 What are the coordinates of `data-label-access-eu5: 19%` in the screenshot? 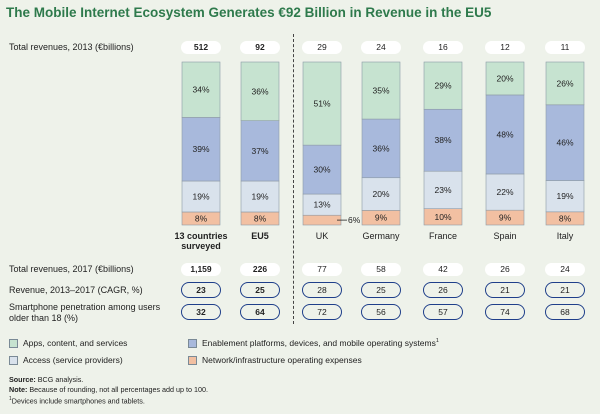 It's located at (259, 196).